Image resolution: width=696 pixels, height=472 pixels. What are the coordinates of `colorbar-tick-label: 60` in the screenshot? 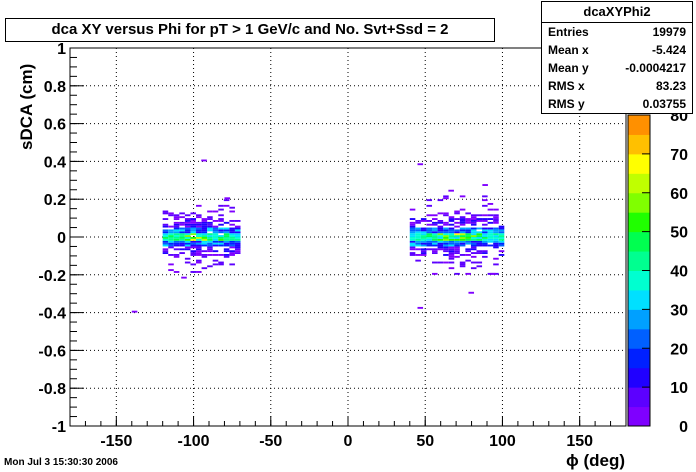 It's located at (679, 194).